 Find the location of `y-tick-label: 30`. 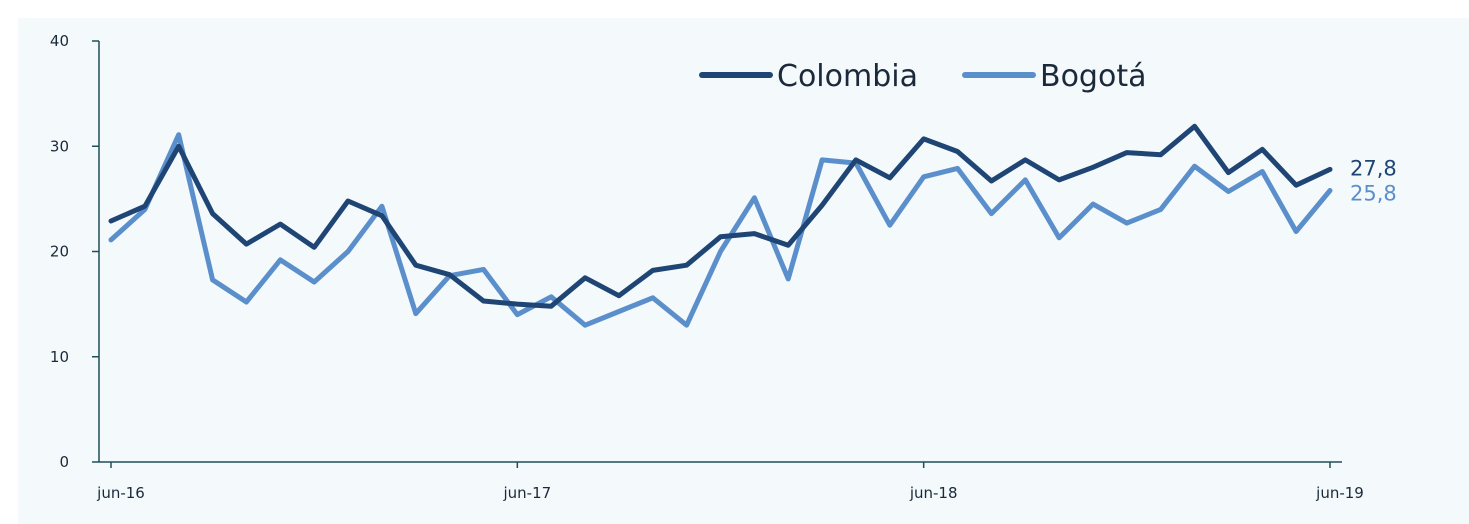

y-tick-label: 30 is located at coordinates (59, 146).